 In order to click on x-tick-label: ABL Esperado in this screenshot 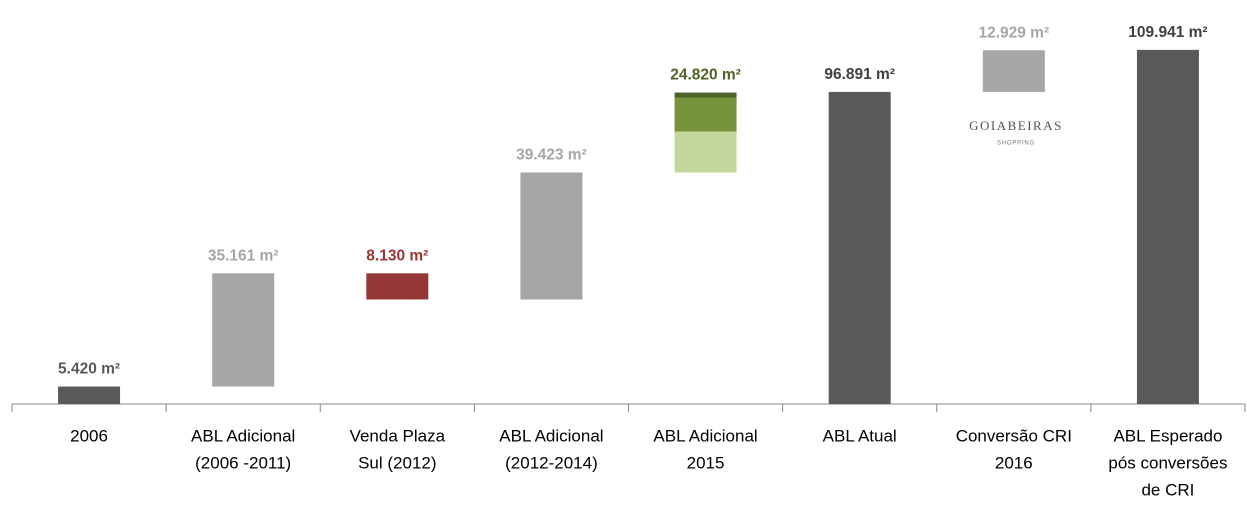, I will do `click(1167, 435)`.